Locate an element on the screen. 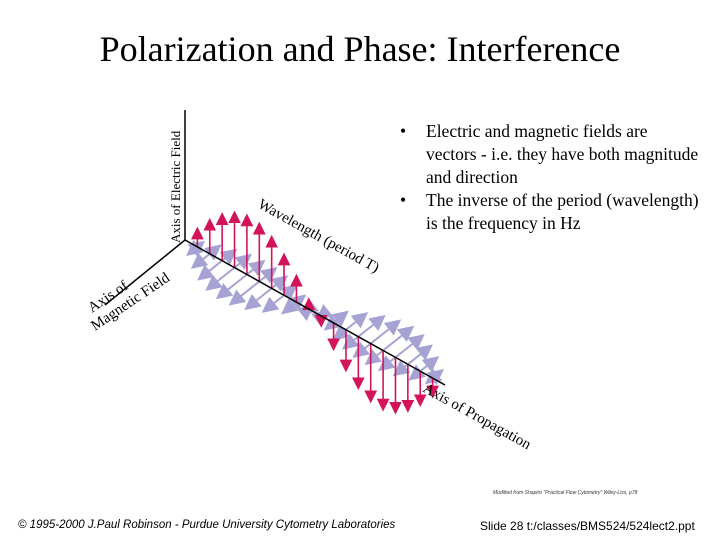  propagation-axis-label: Axis of Propagation is located at coordinates (477, 417).